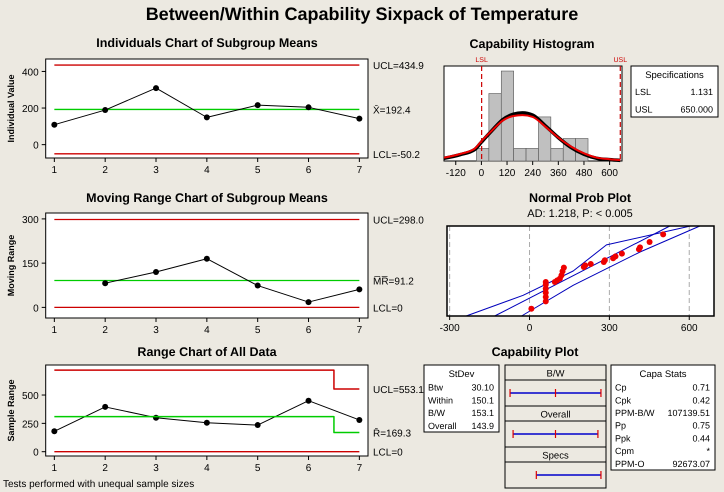  I want to click on ref-line-label: X̄=192.4, so click(392, 110).